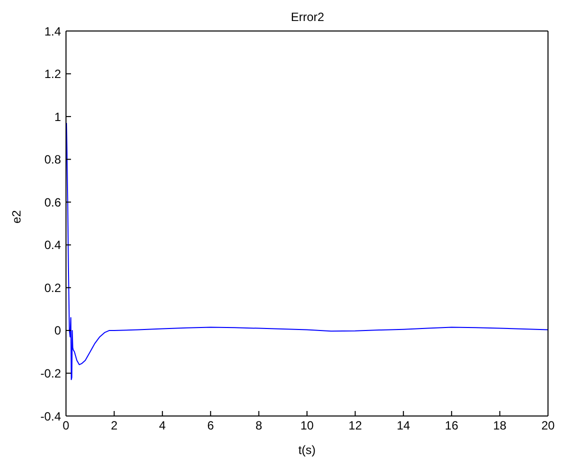 The width and height of the screenshot is (569, 468). Describe the element at coordinates (53, 287) in the screenshot. I see `y-tick-label: 0.2` at that location.